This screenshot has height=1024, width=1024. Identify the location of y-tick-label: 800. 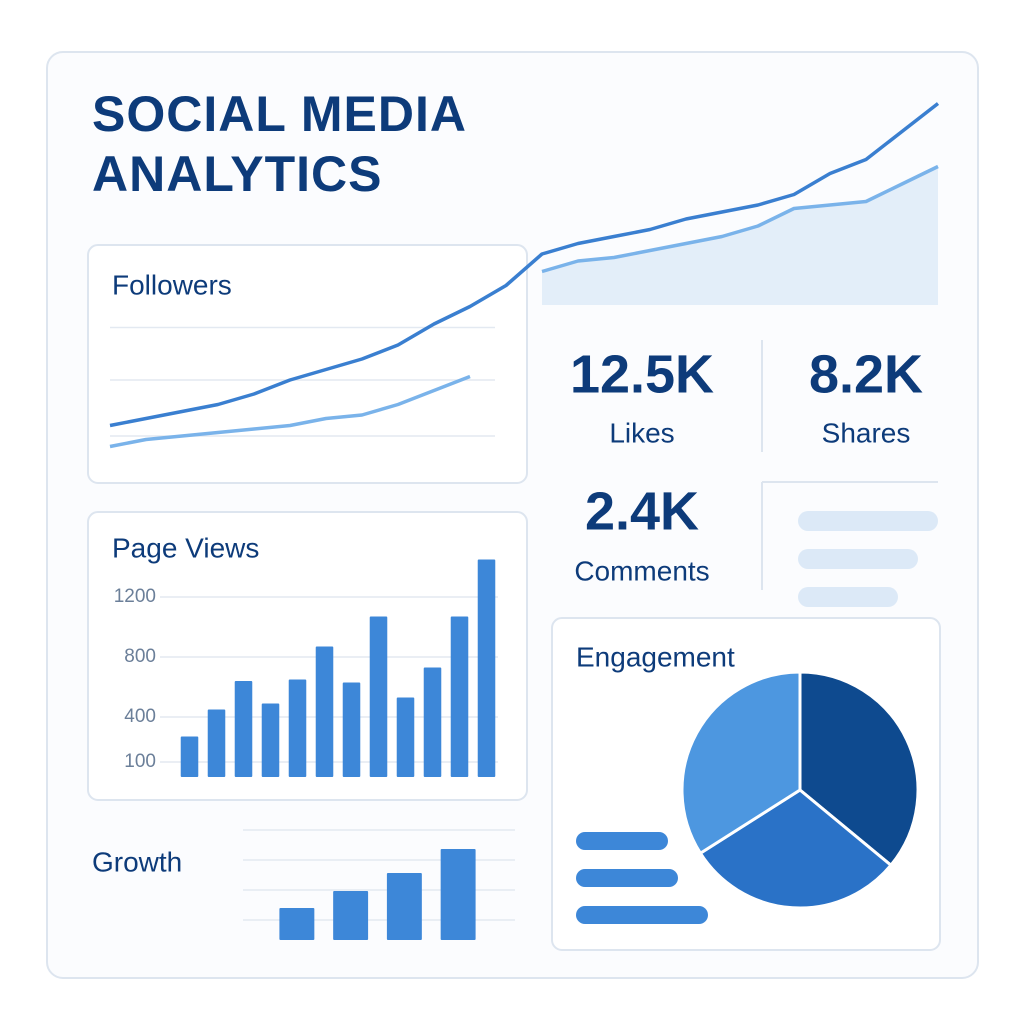
(140, 656).